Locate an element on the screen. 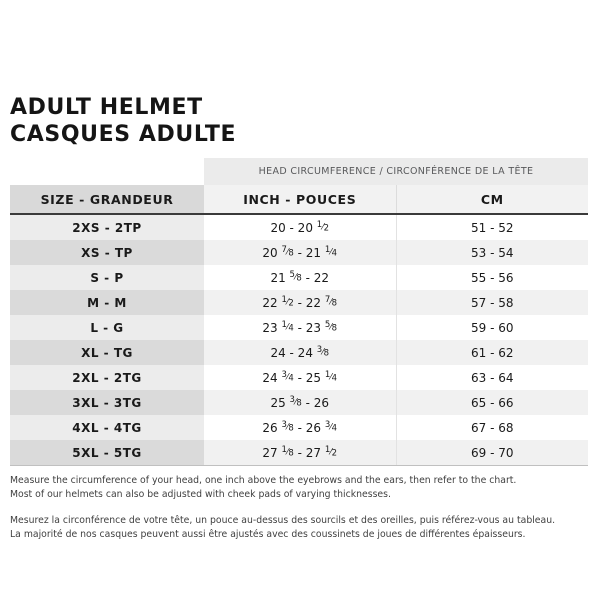  table-row: 4XL - 4TG 26 3⁄8 - 26 3⁄4 67 - 68 is located at coordinates (299, 427).